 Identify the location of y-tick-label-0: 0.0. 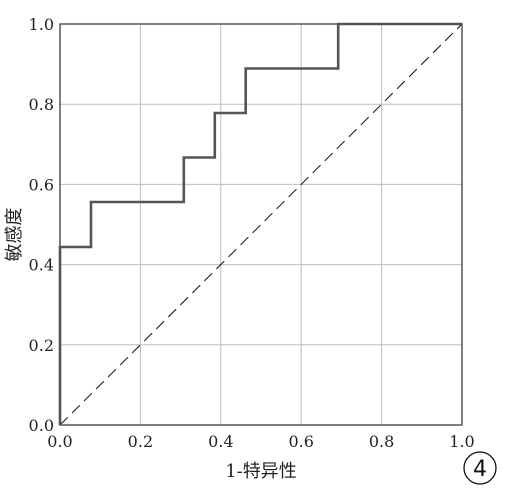
(41, 425).